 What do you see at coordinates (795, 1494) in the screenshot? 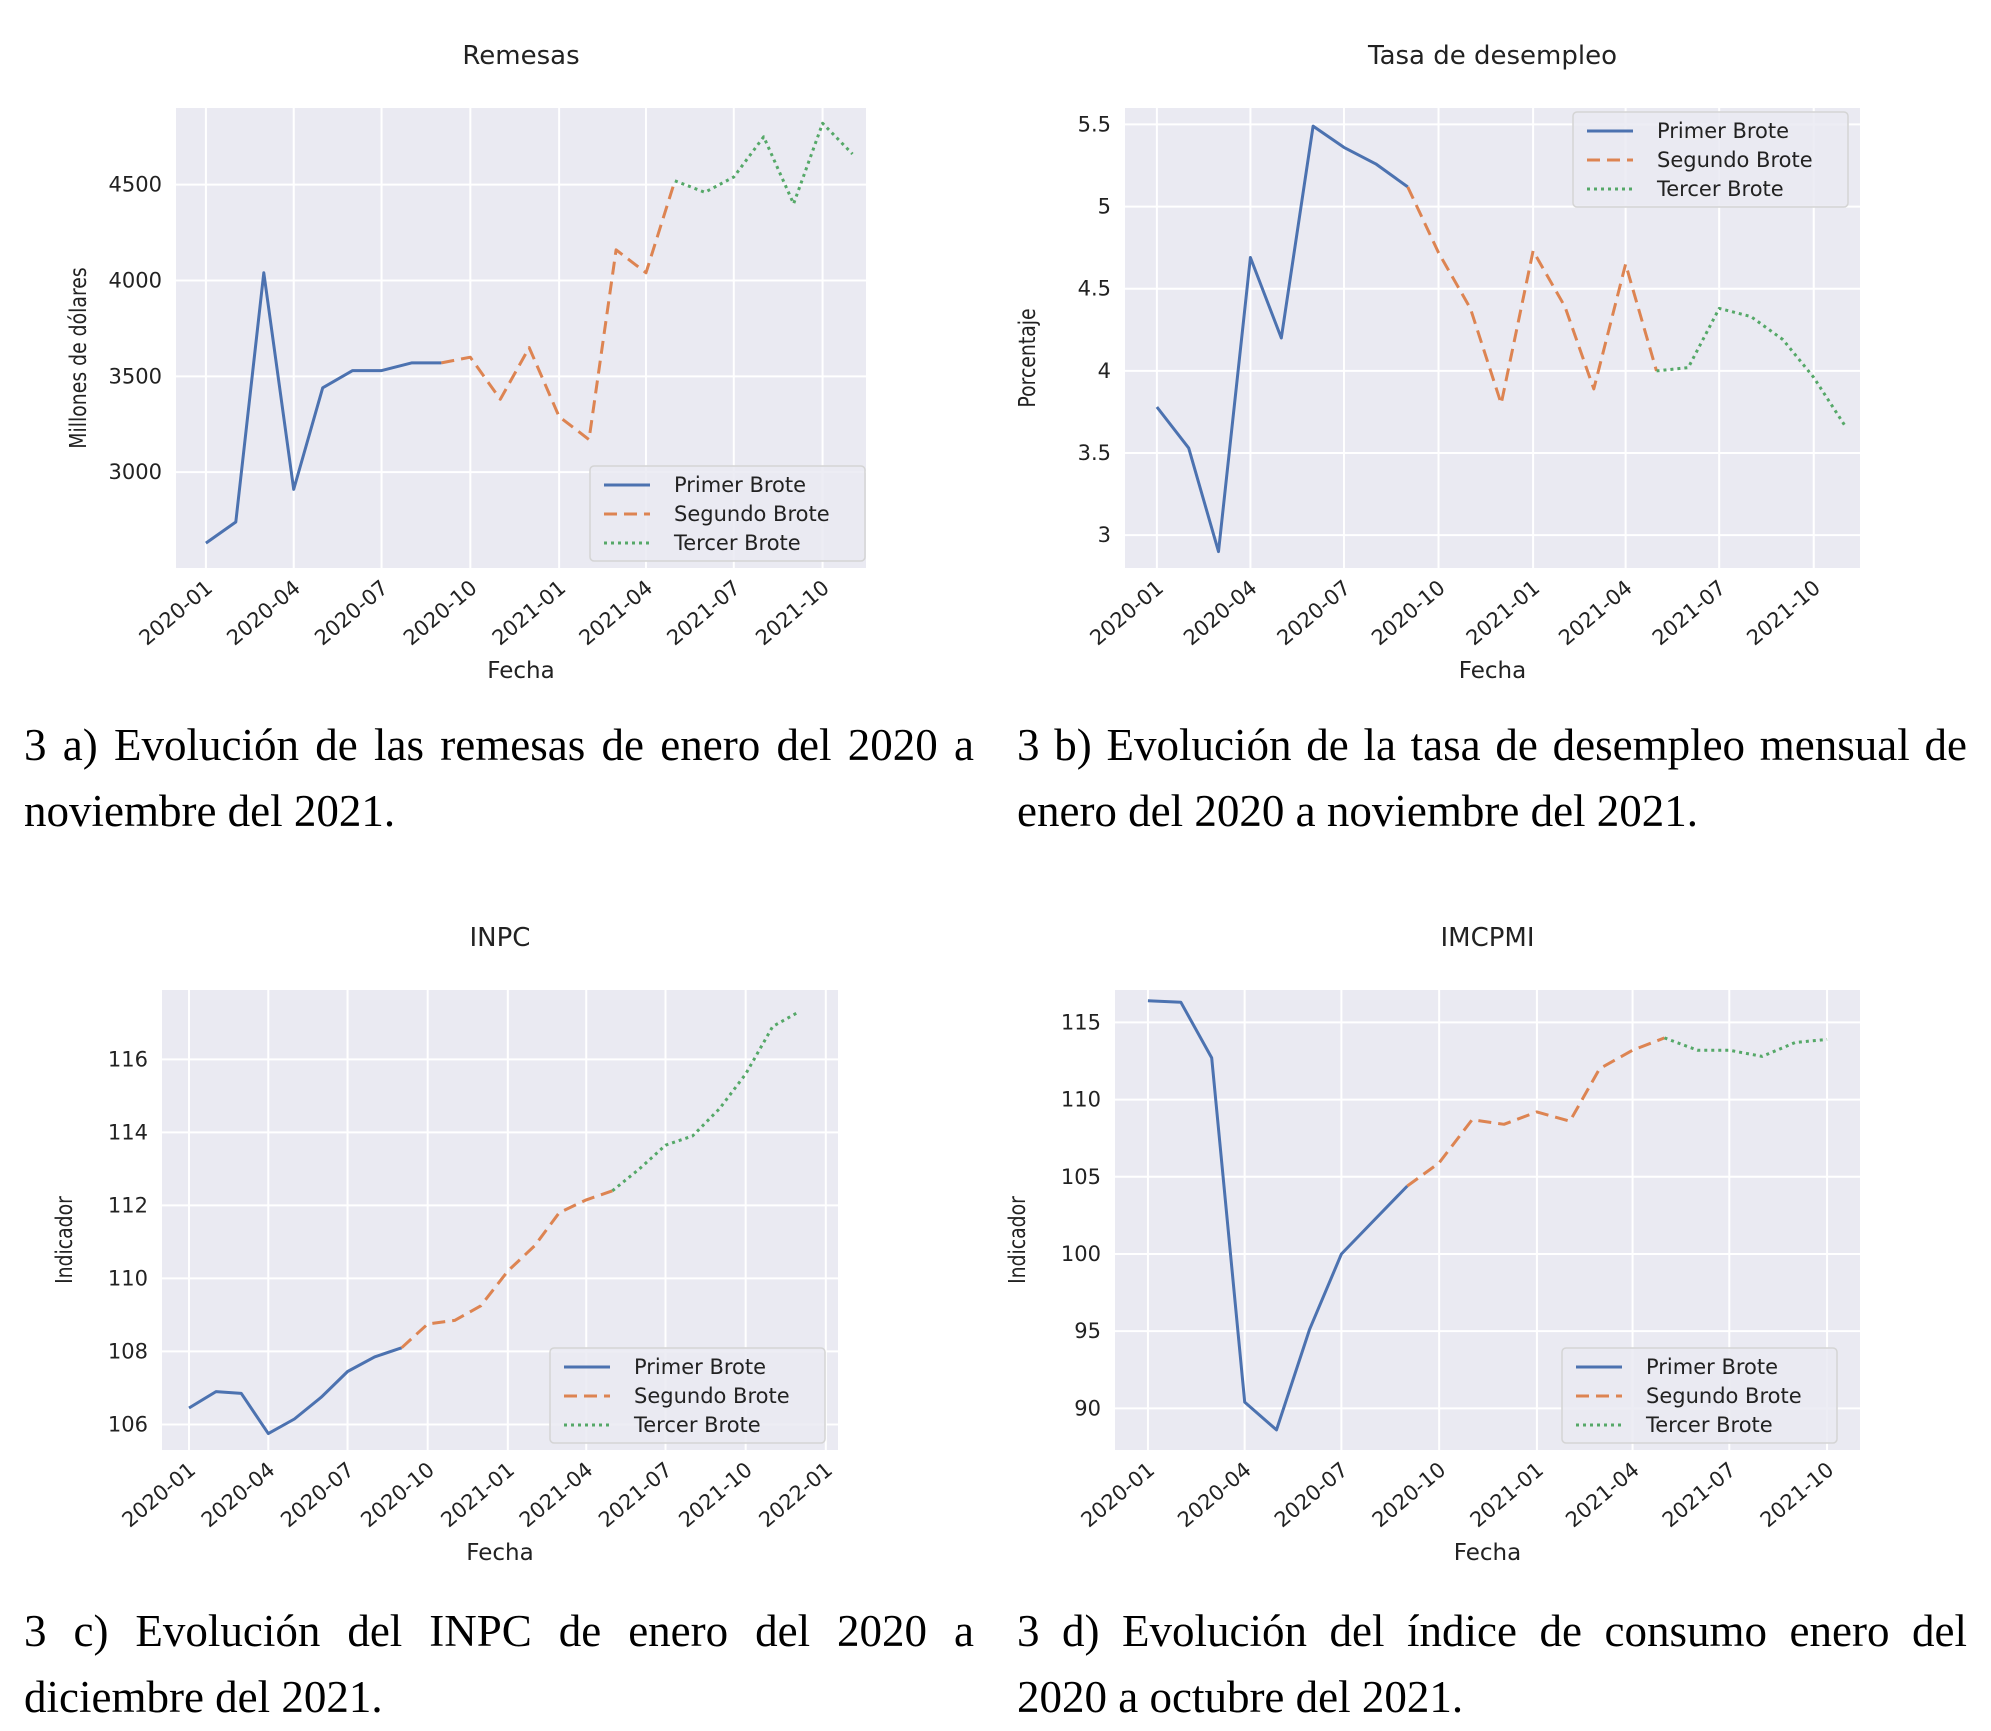
I see `x-tick-label: 2022-01` at bounding box center [795, 1494].